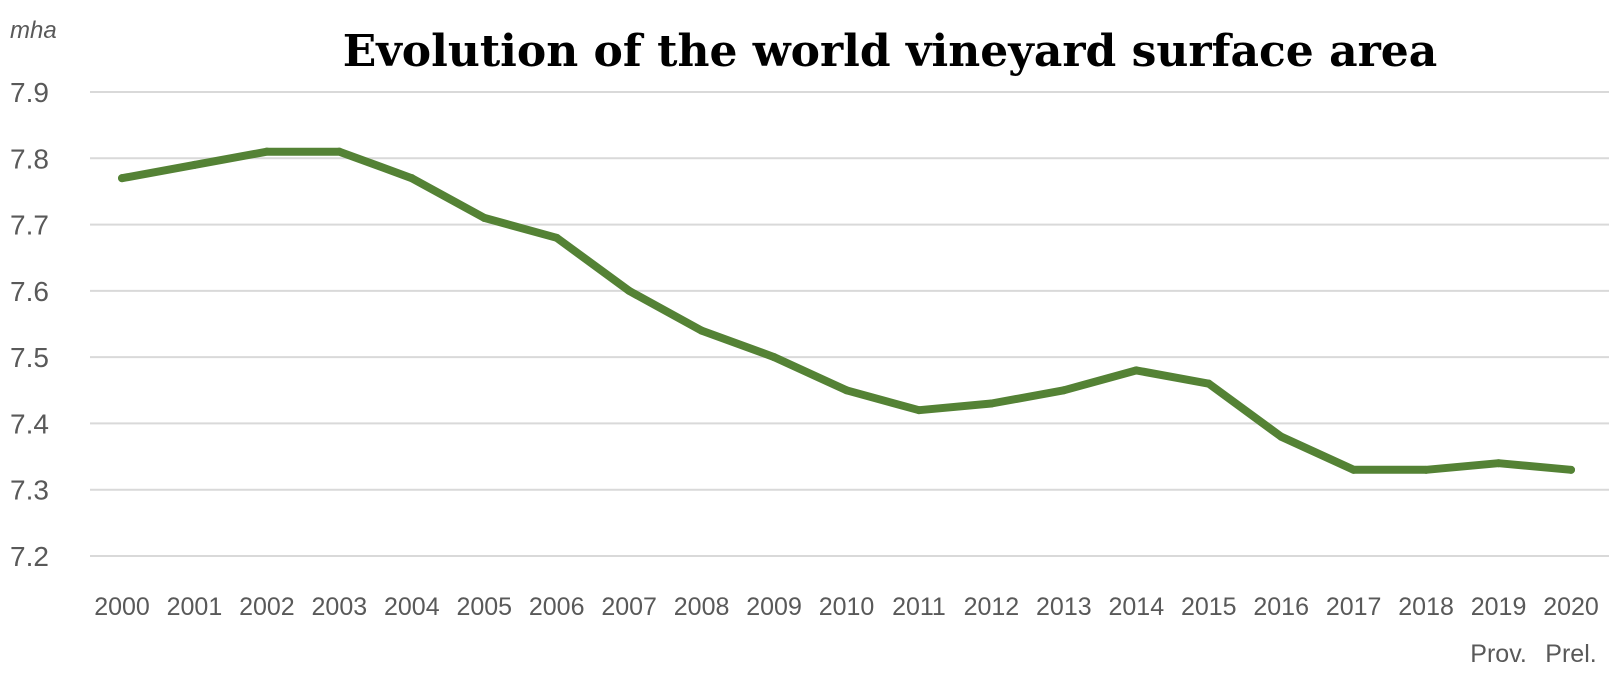 The width and height of the screenshot is (1609, 680). Describe the element at coordinates (412, 607) in the screenshot. I see `x-tick-label: 2004` at that location.